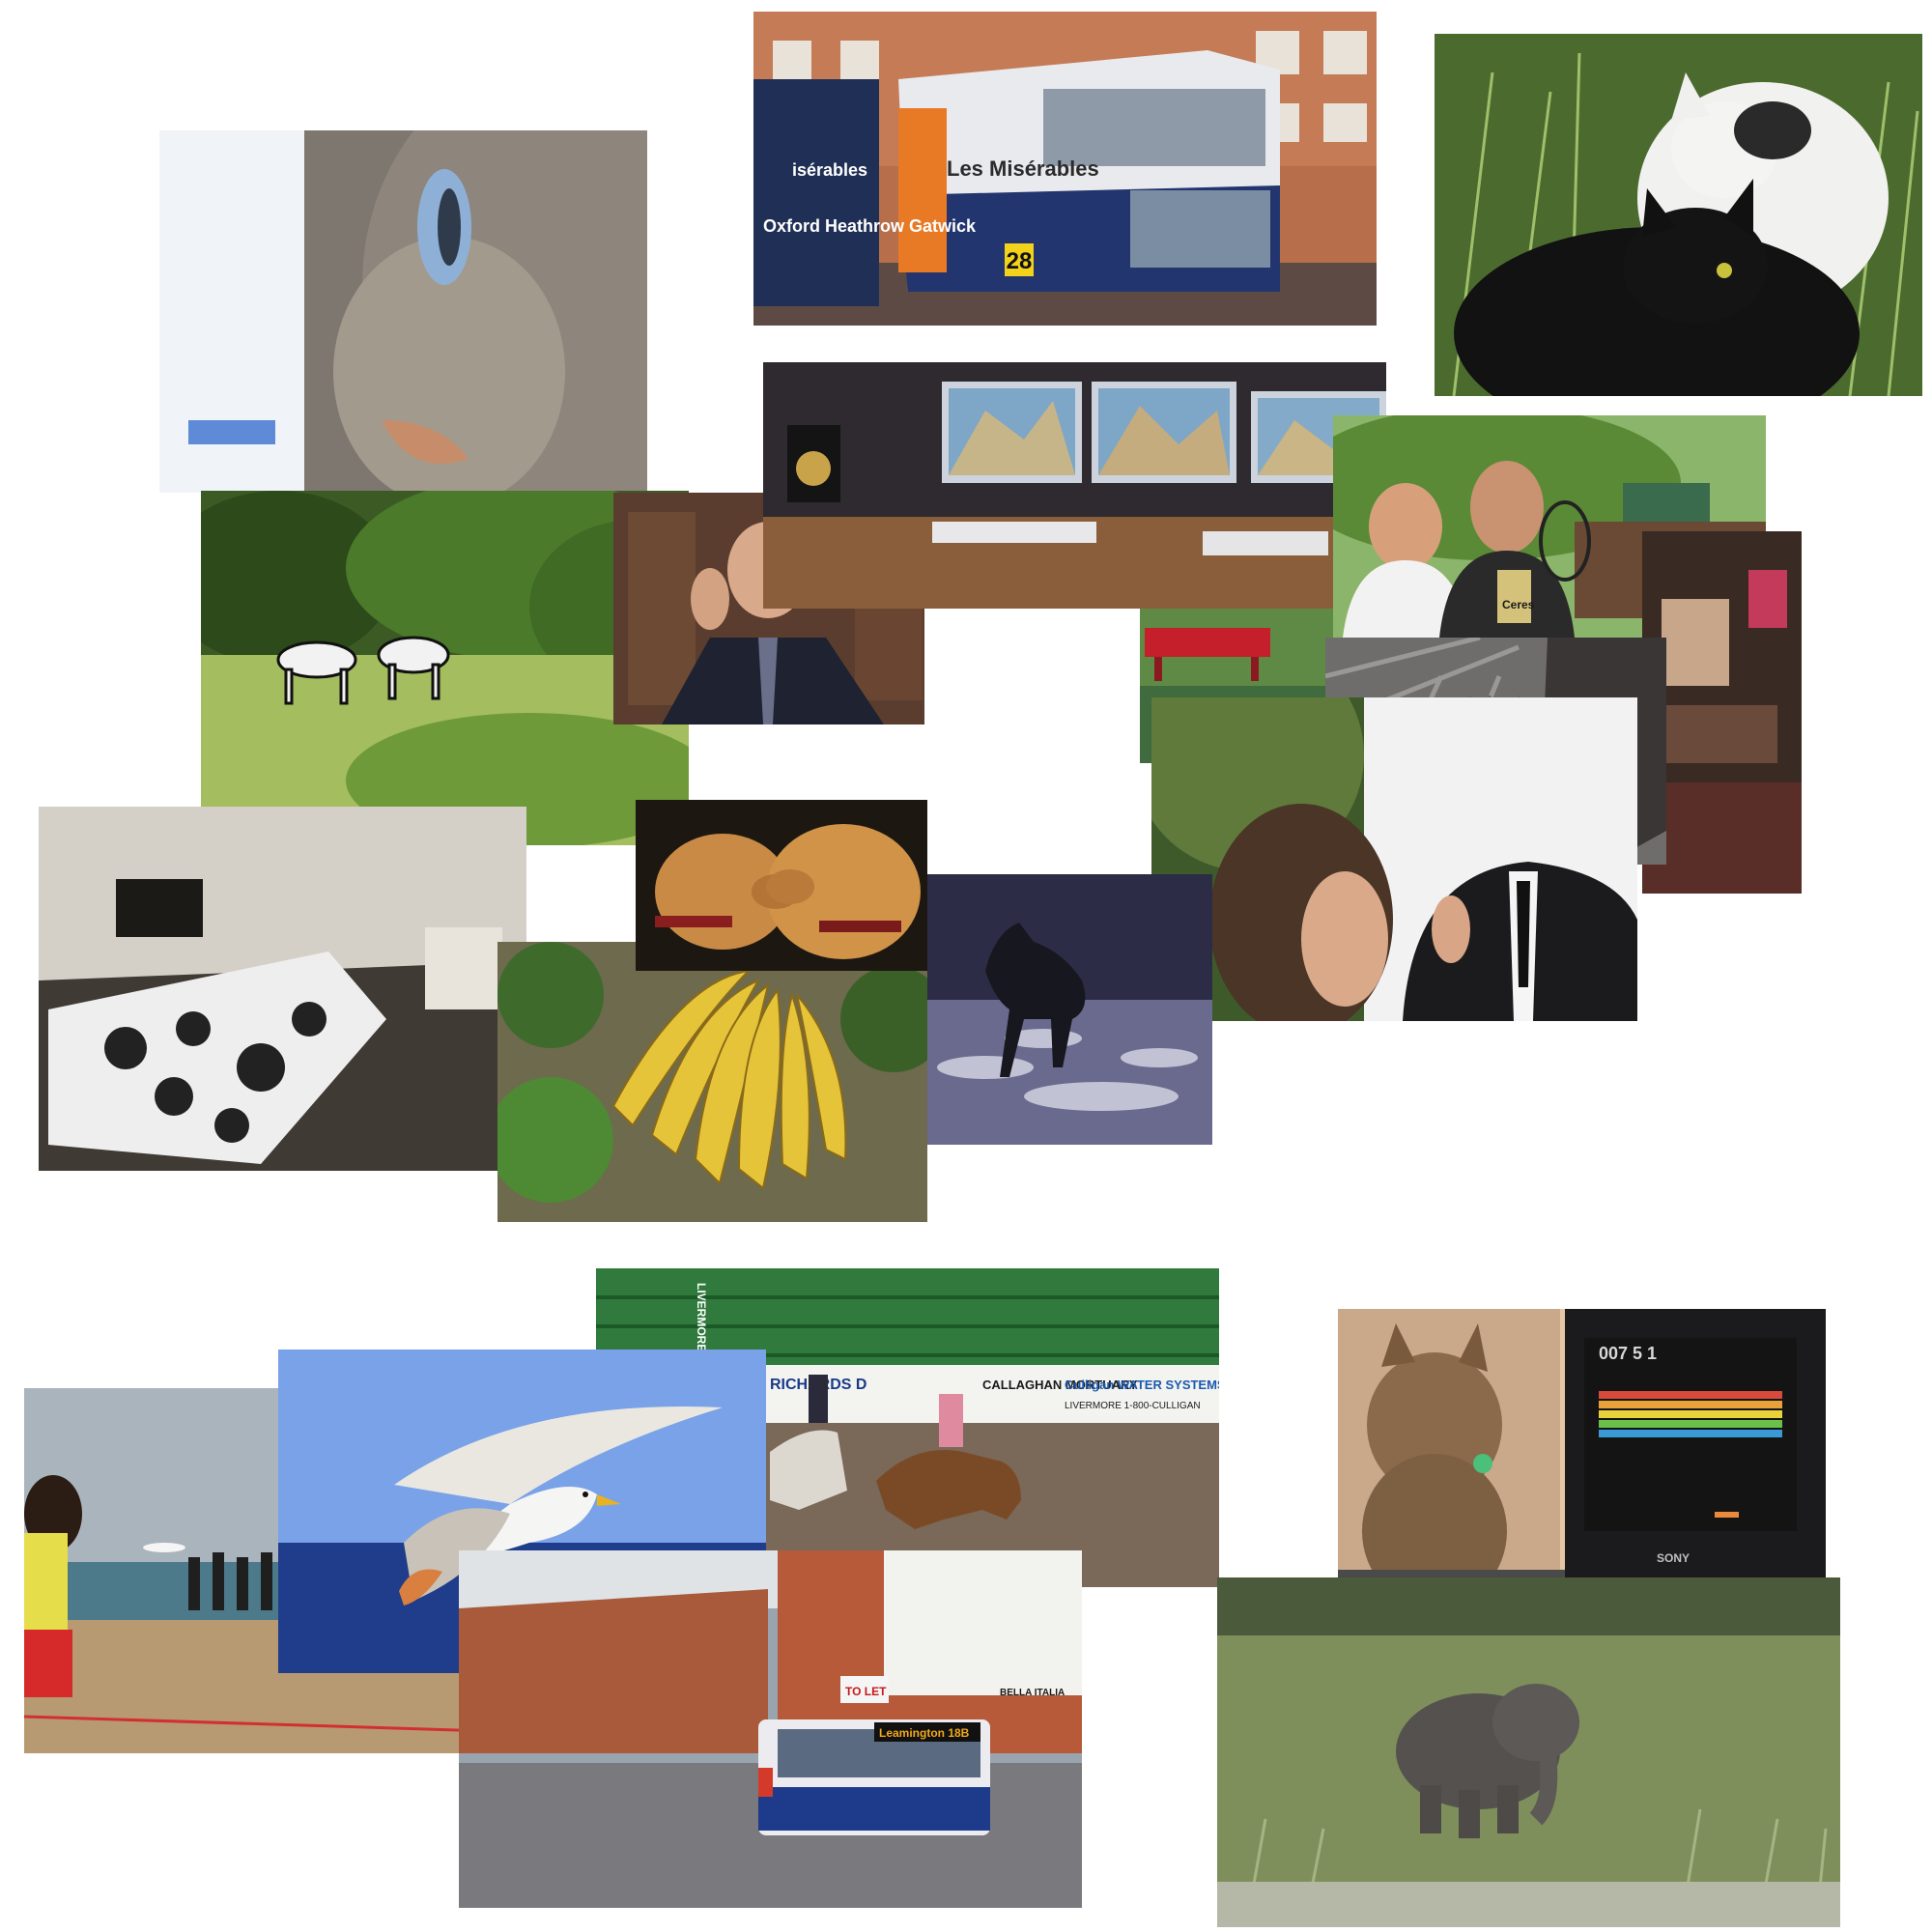 The height and width of the screenshot is (1932, 1932). Describe the element at coordinates (924, 1733) in the screenshot. I see `bus-destination: Leamington 18B` at that location.